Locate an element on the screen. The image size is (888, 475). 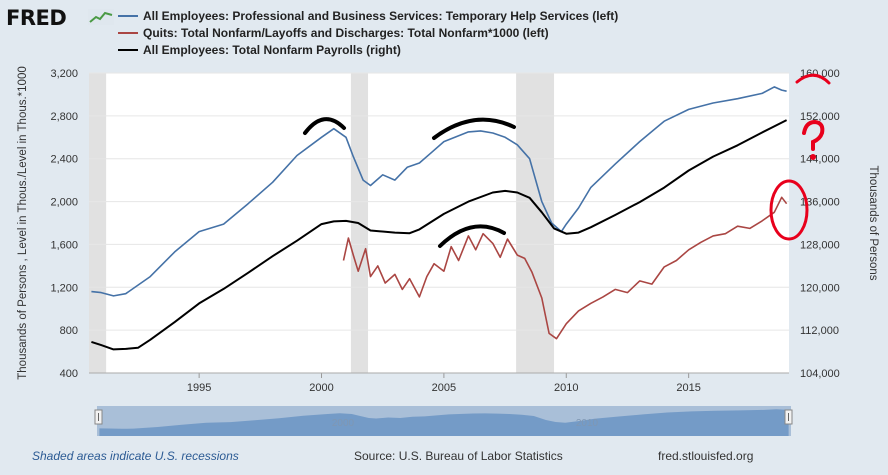
y-tick-right: 104,000 is located at coordinates (820, 374).